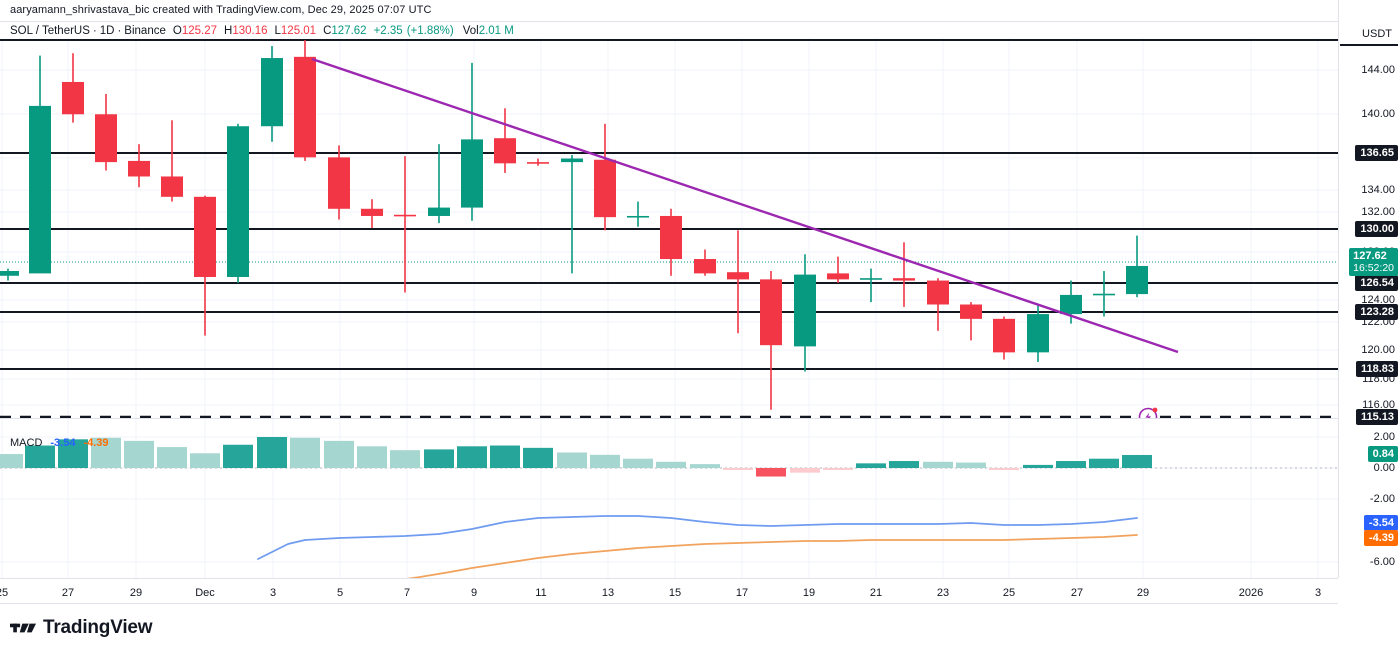 The width and height of the screenshot is (1400, 649). Describe the element at coordinates (1376, 312) in the screenshot. I see `price-level-badge: 123.28` at that location.